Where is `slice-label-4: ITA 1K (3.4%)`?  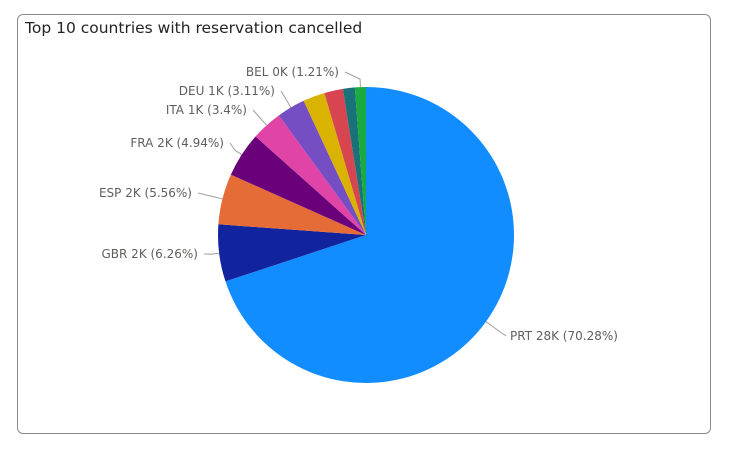
slice-label-4: ITA 1K (3.4%) is located at coordinates (206, 110).